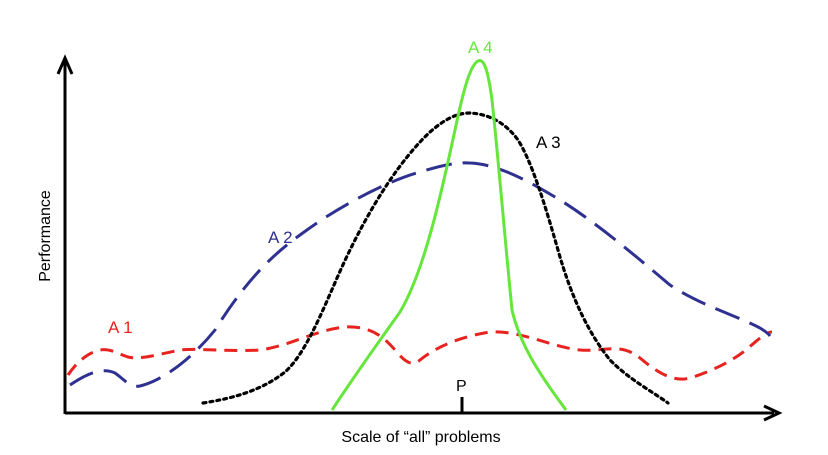 This screenshot has height=455, width=828. I want to click on x-marker-label: P, so click(461, 386).